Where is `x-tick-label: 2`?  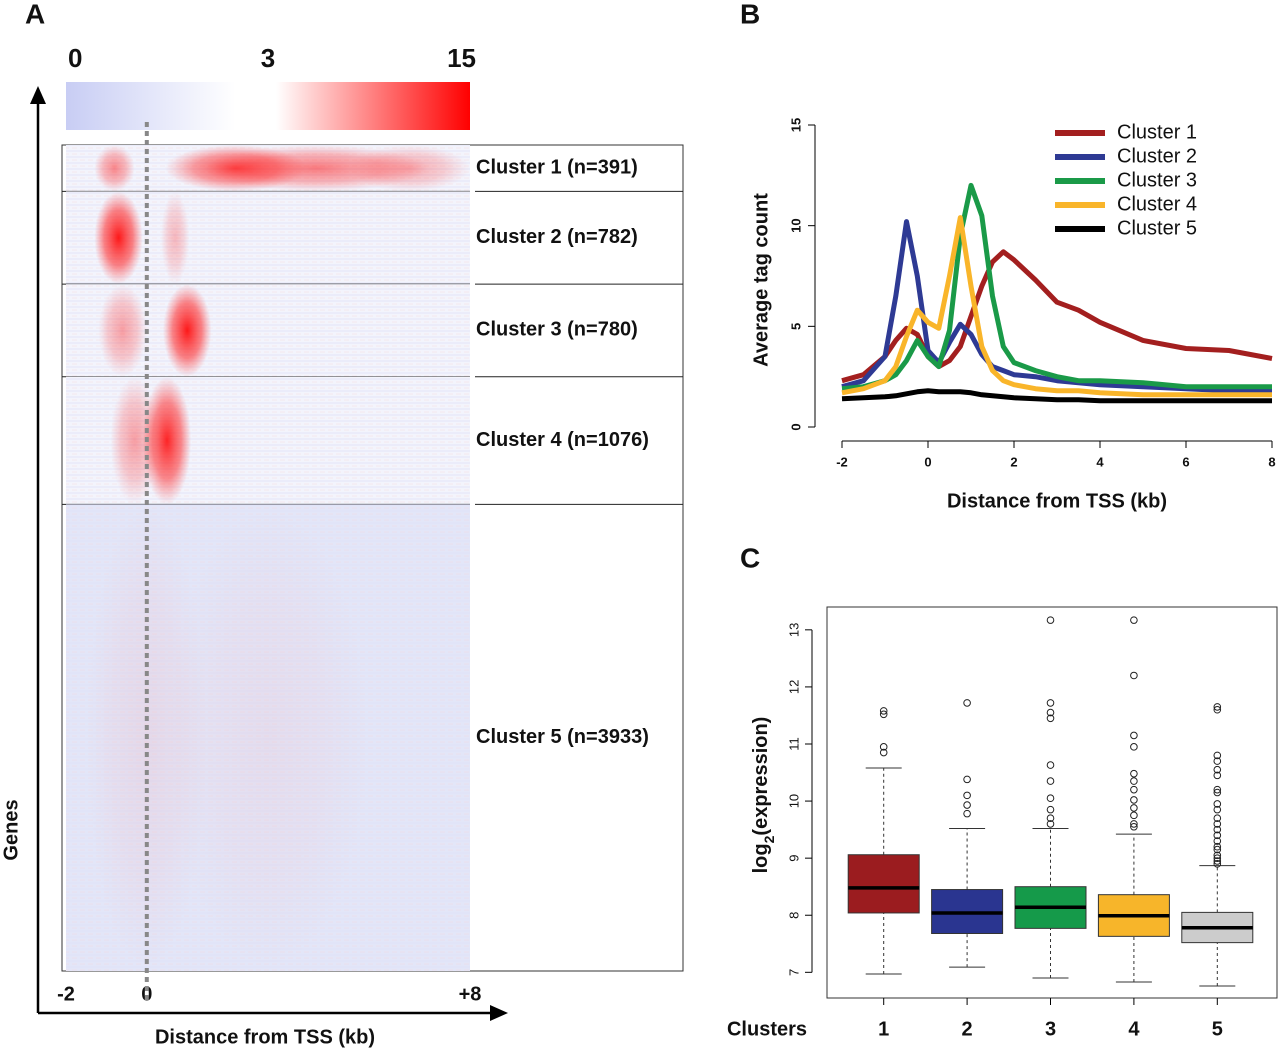
x-tick-label: 2 is located at coordinates (1013, 461).